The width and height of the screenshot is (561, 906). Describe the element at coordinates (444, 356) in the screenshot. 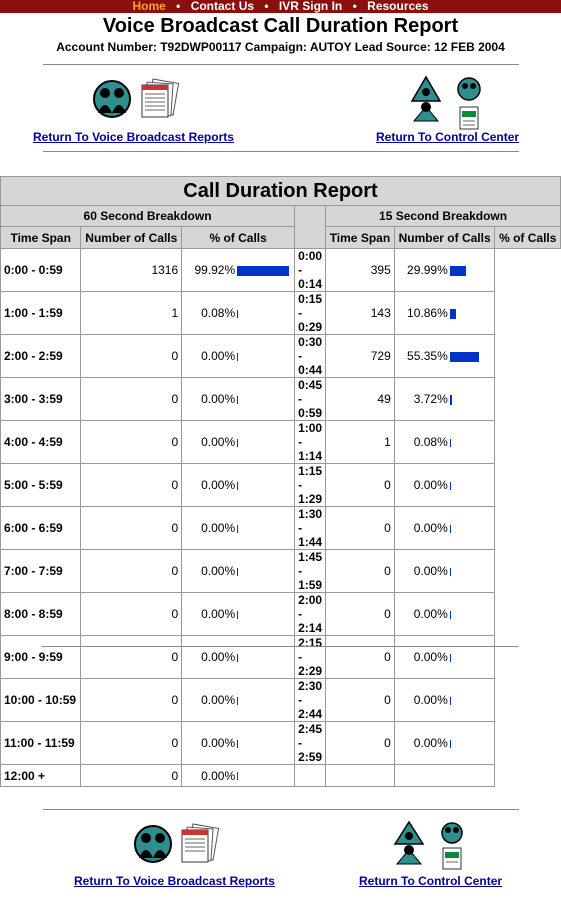

I see `percent-calls-cell: 55.35%` at that location.